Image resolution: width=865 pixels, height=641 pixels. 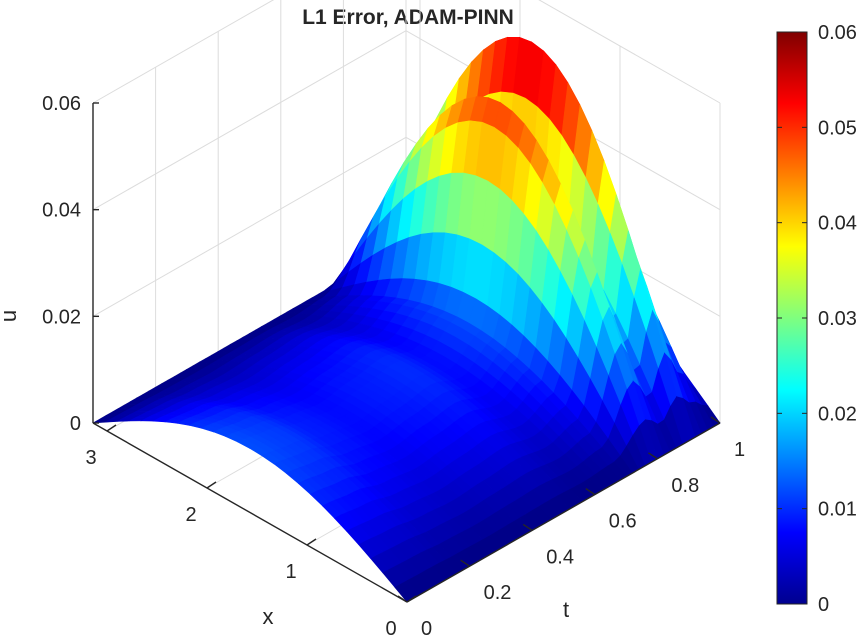 I want to click on colorbar: 0 0.01 0.02 0.03 0.04 0.05 0.06, so click(x=816, y=319).